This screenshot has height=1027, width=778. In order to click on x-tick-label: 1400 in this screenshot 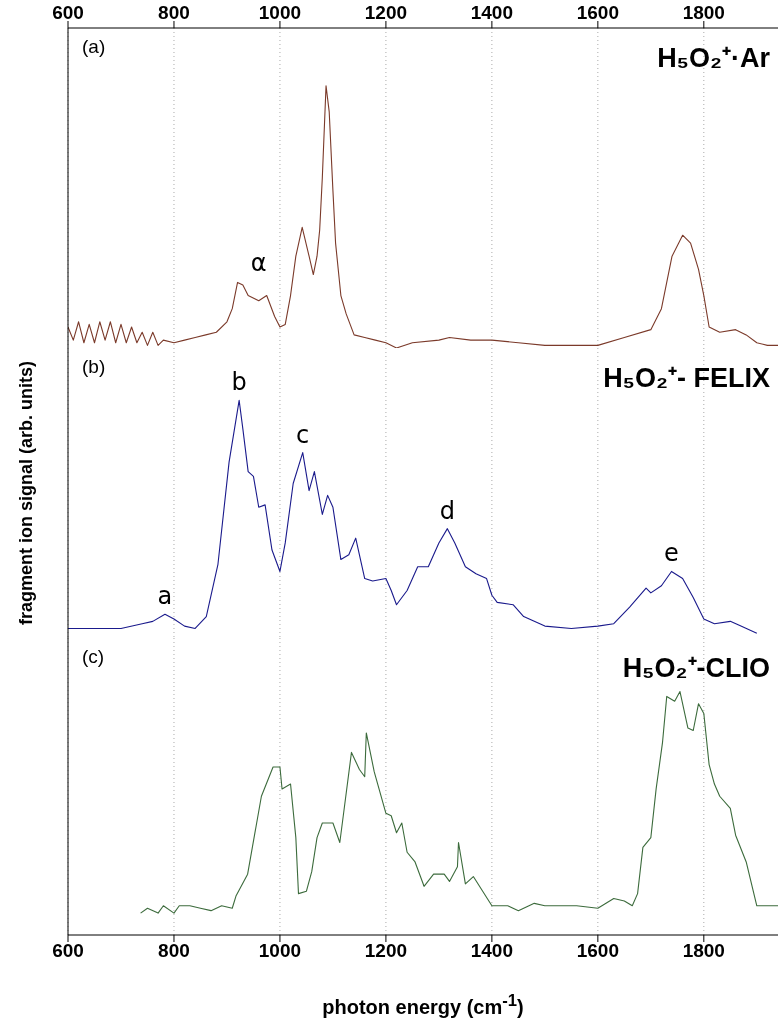, I will do `click(492, 951)`.